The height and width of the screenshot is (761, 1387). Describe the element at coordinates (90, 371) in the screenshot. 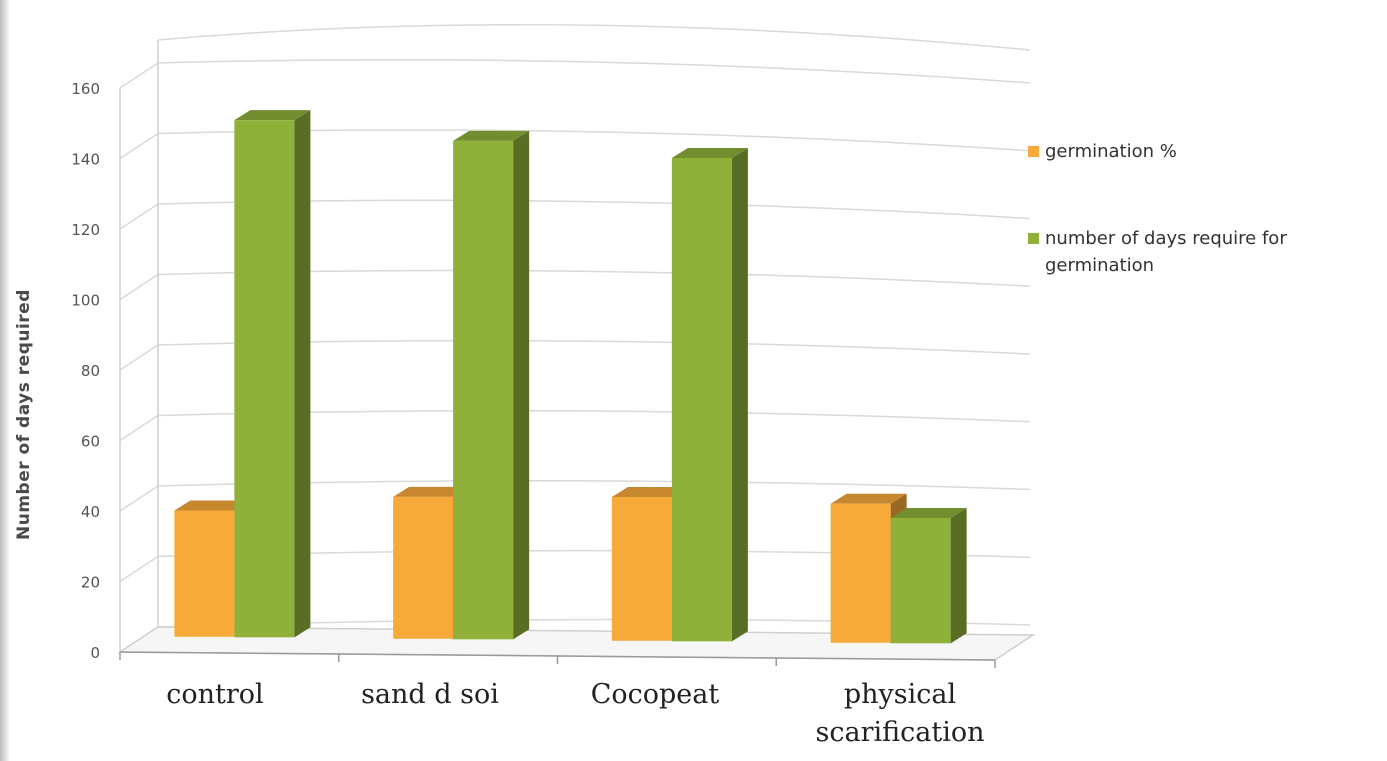

I see `y-tick-label: 80` at that location.